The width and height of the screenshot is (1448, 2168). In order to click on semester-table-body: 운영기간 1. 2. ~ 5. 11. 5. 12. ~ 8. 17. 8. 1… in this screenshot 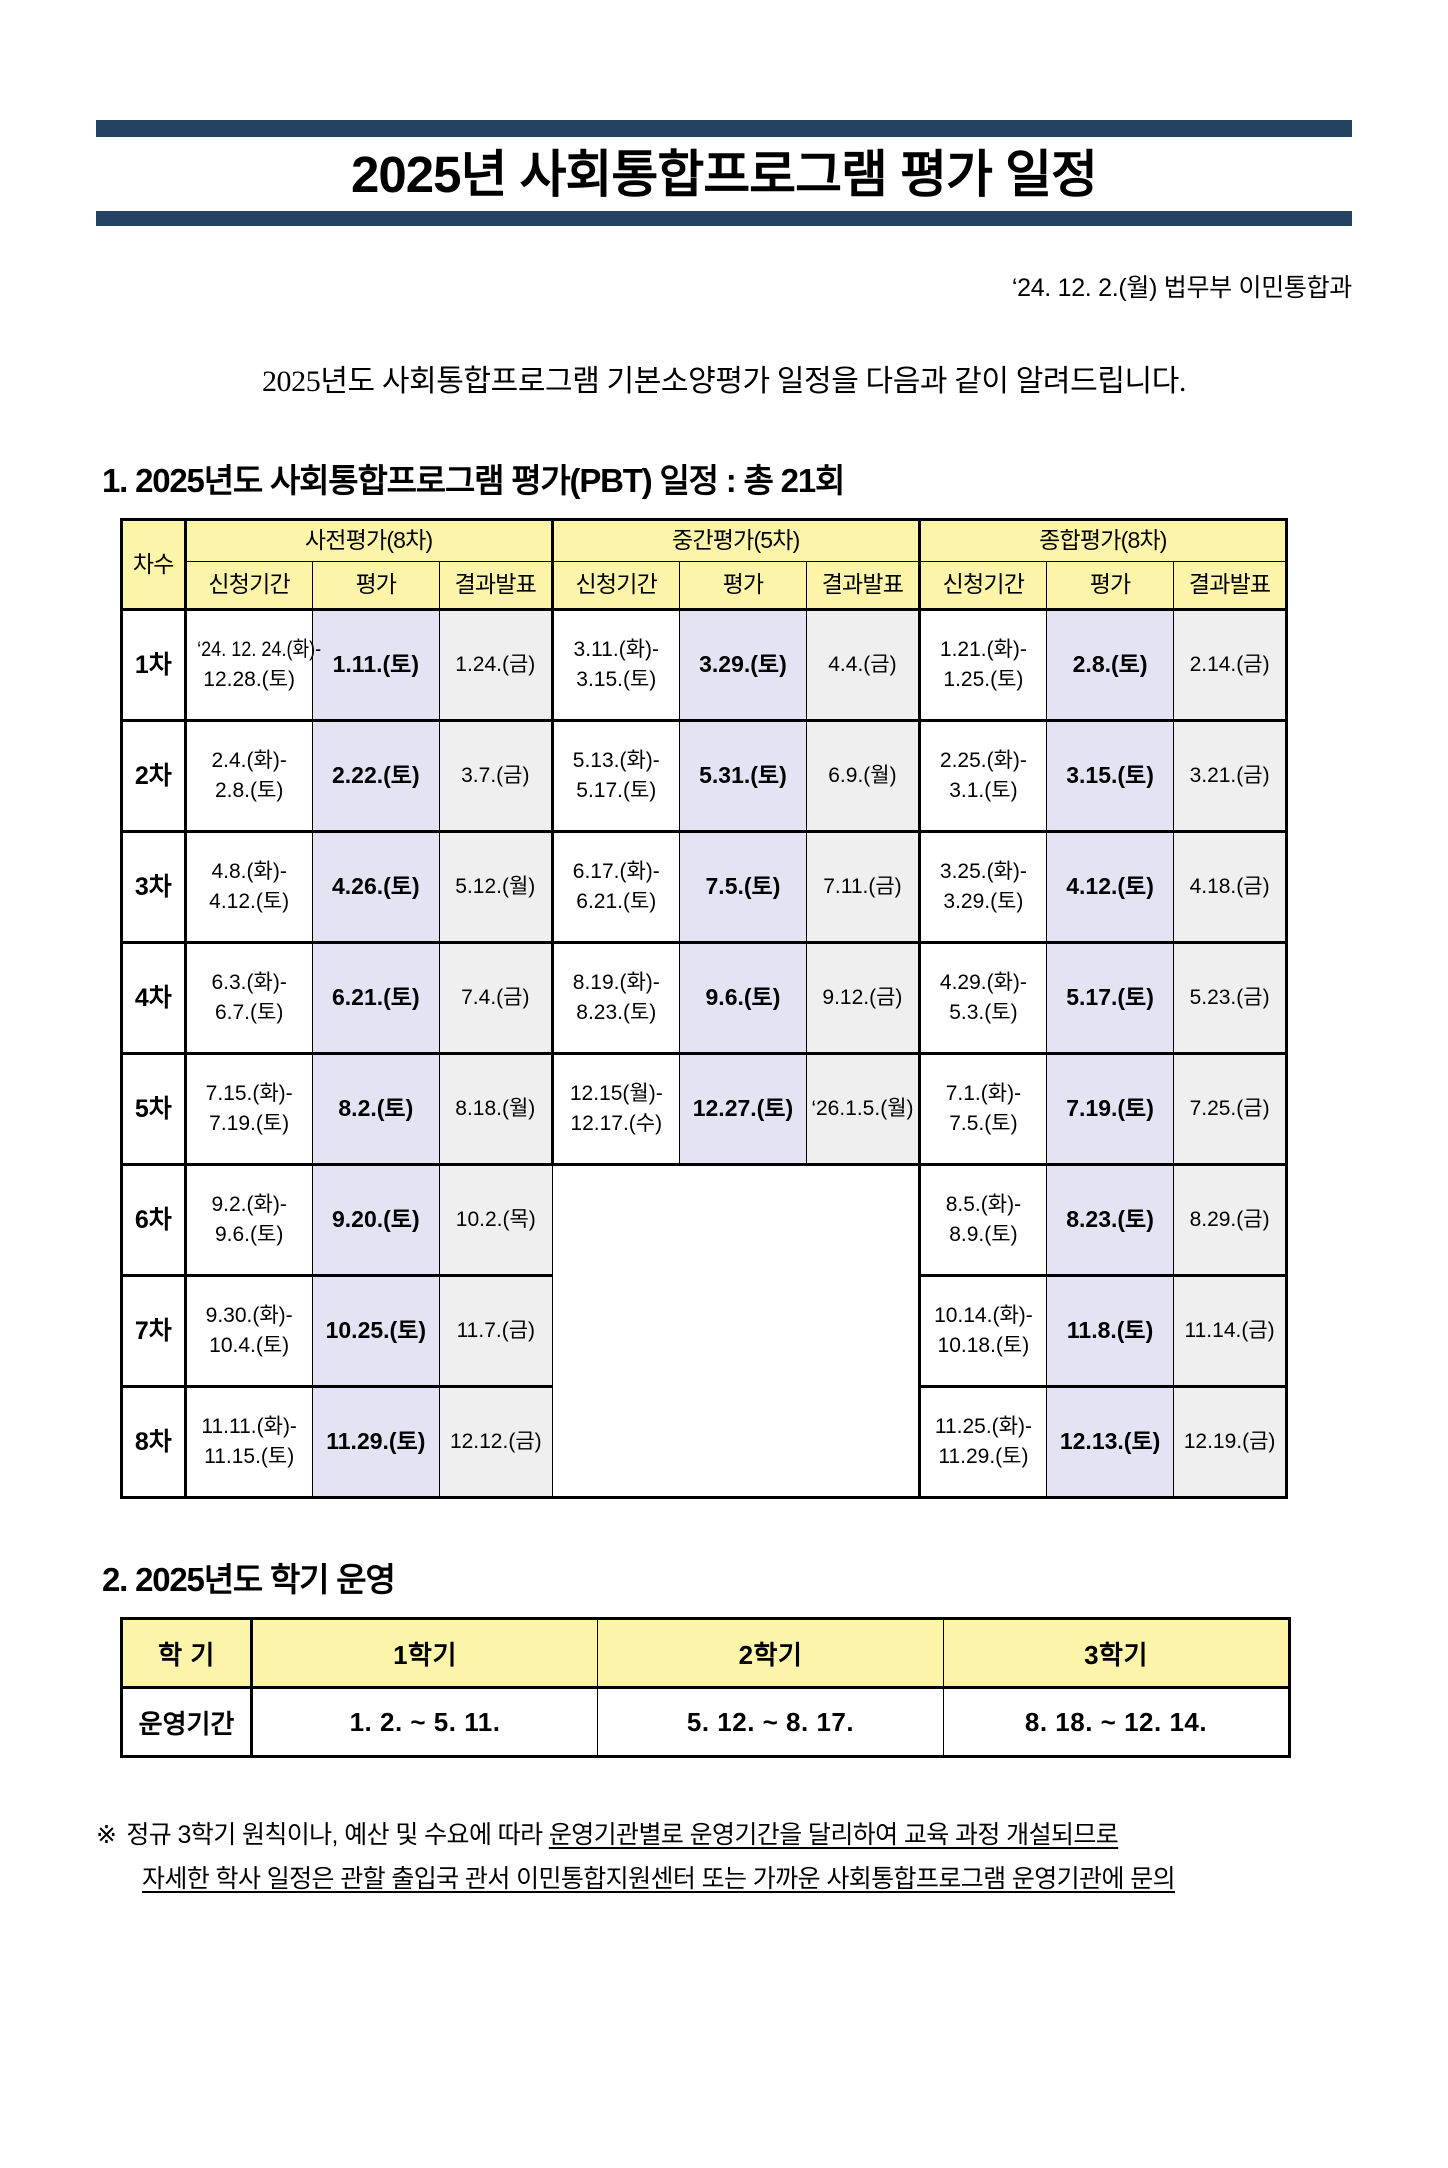, I will do `click(705, 1722)`.